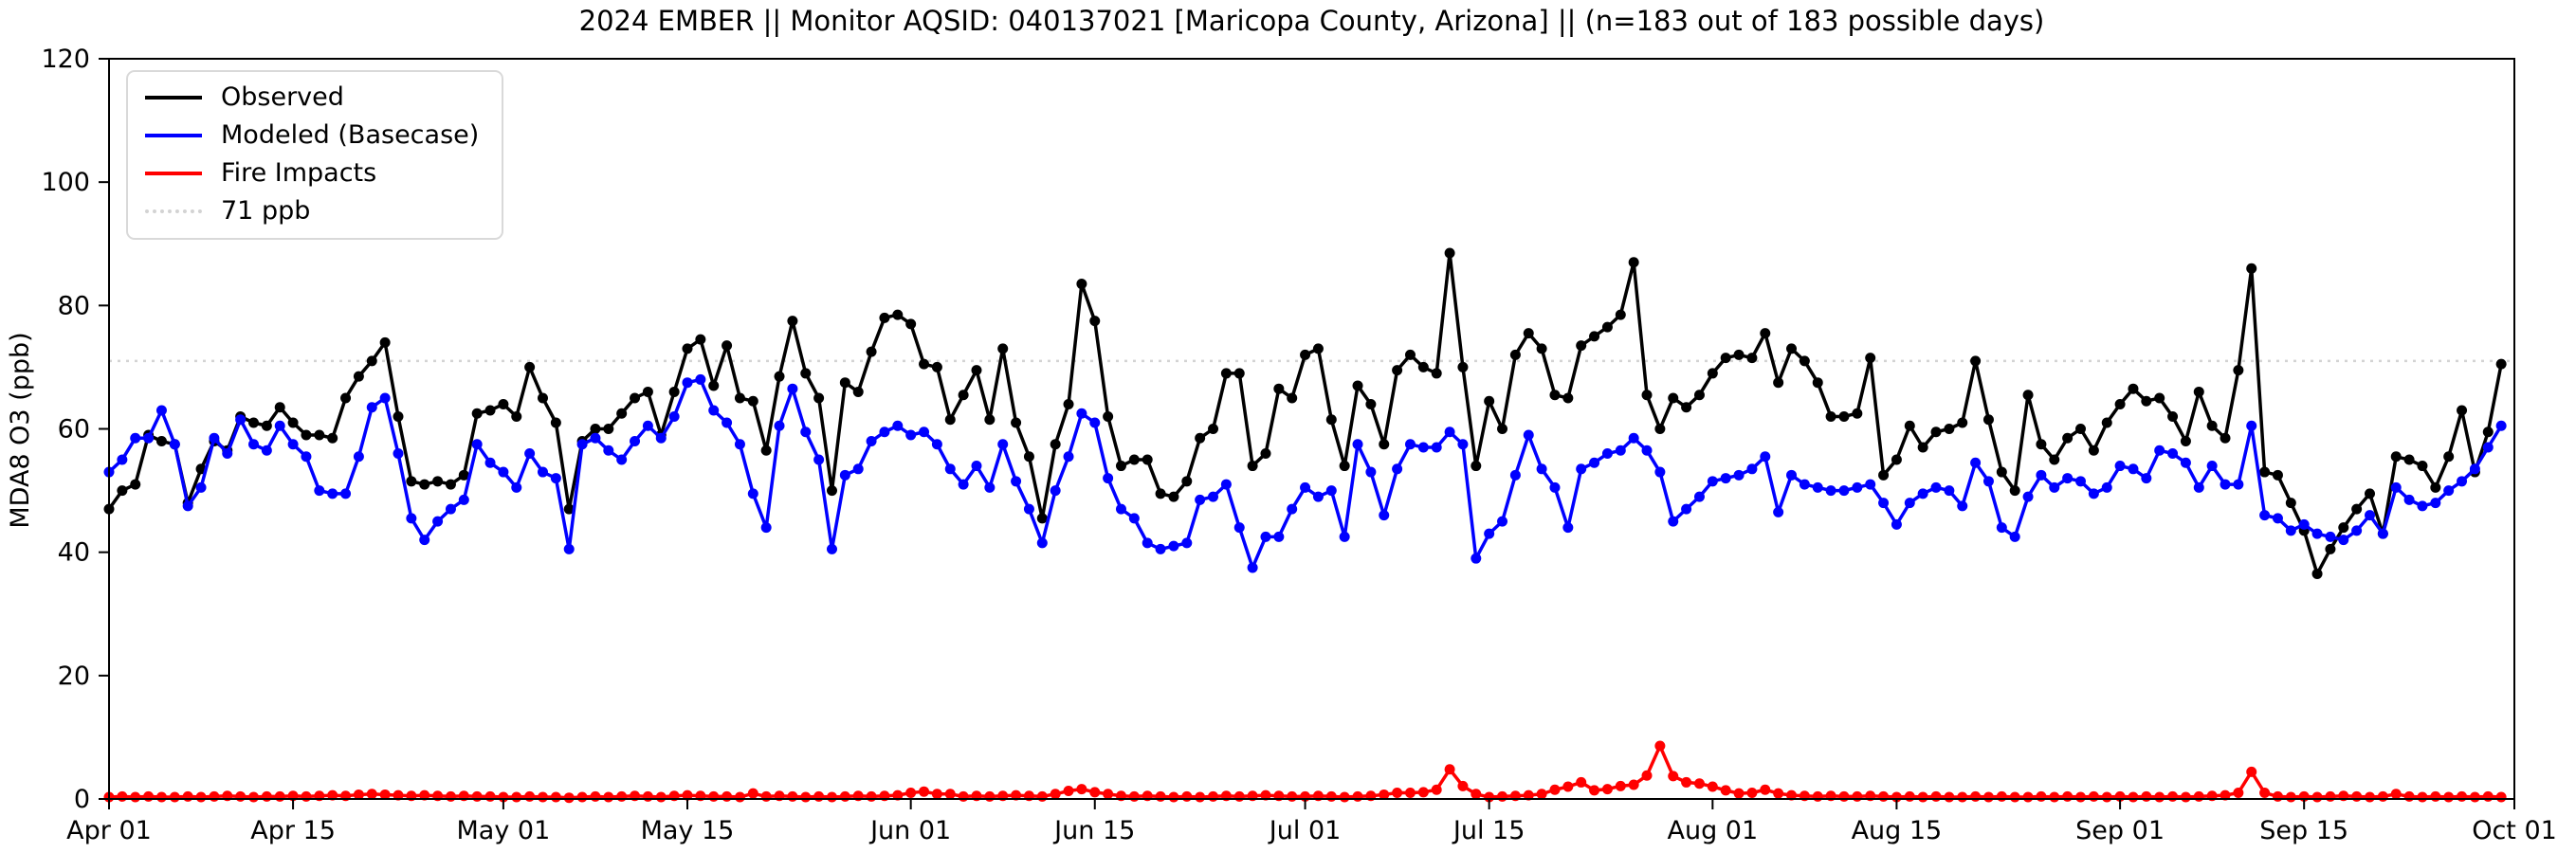  I want to click on series-line-fire-impacts, so click(1305, 772).